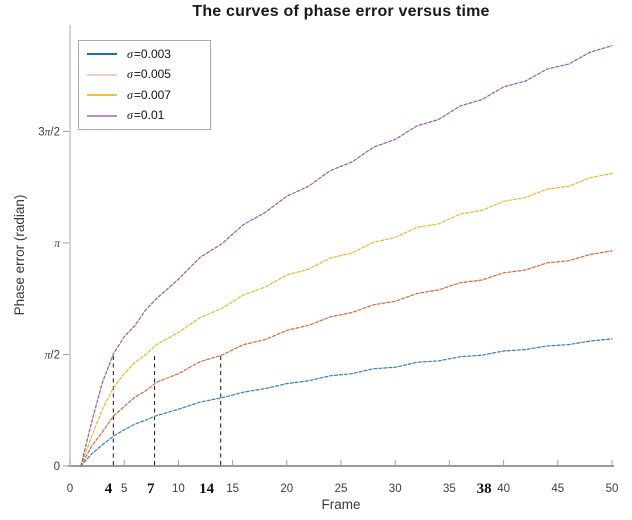 The width and height of the screenshot is (632, 520). What do you see at coordinates (503, 489) in the screenshot?
I see `x-tick-label: 40` at bounding box center [503, 489].